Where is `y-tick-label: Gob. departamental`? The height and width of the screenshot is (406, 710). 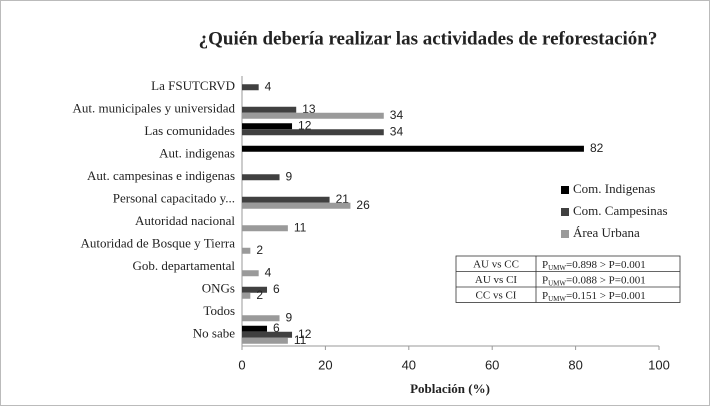
y-tick-label: Gob. departamental is located at coordinates (183, 265).